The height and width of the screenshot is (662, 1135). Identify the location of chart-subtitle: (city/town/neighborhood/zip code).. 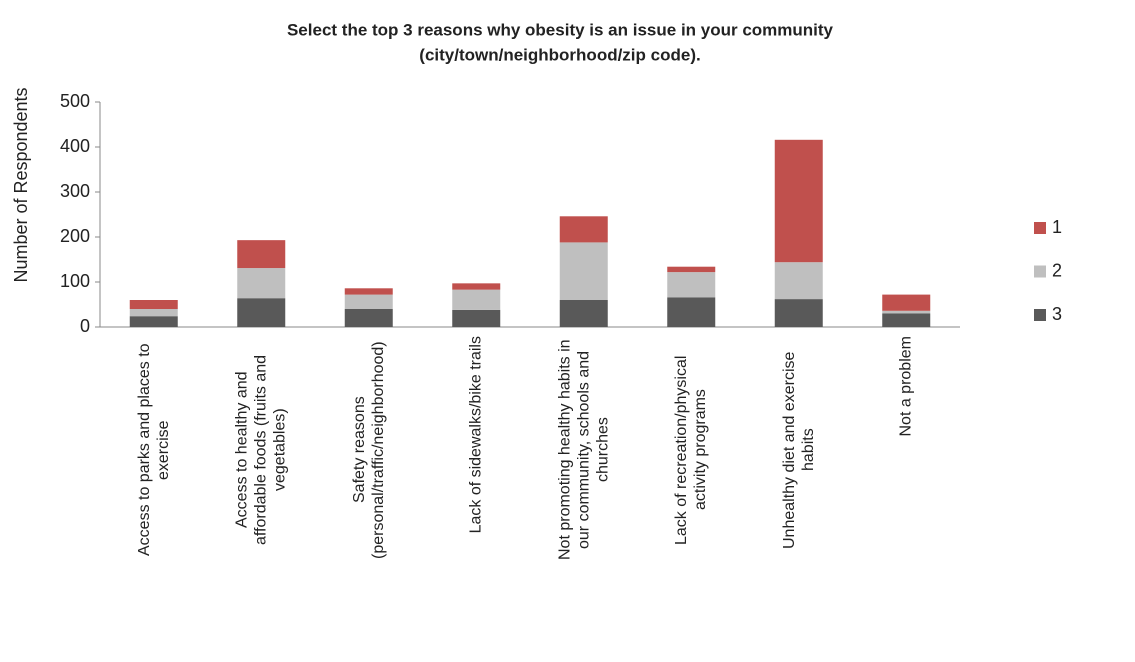
(559, 54).